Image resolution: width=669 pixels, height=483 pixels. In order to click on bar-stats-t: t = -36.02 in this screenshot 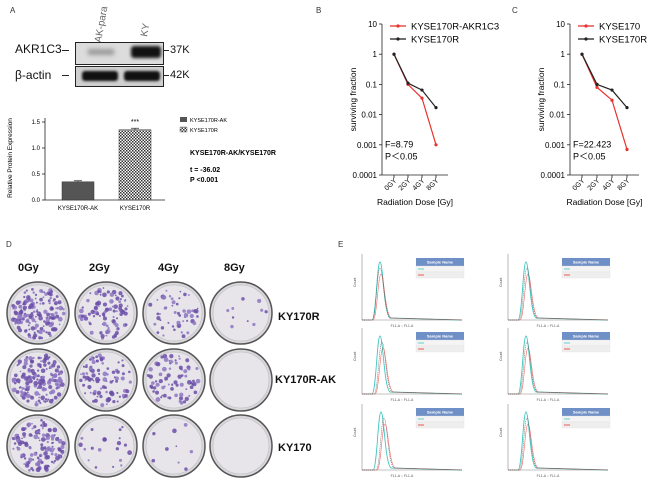, I will do `click(205, 170)`.